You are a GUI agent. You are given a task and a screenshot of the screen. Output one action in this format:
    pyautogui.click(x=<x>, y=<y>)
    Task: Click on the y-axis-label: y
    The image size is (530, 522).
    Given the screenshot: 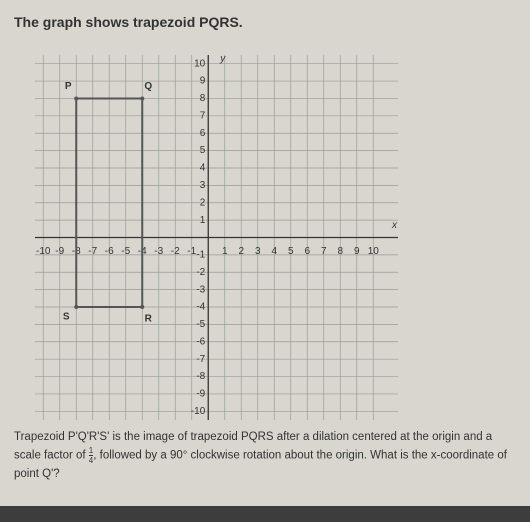 What is the action you would take?
    pyautogui.click(x=222, y=59)
    